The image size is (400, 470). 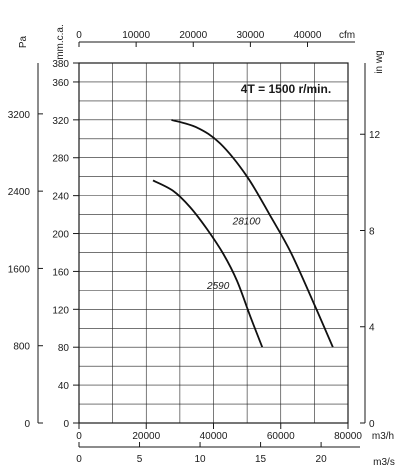 I want to click on x-axis-unit-cfm: cfm, so click(x=347, y=35).